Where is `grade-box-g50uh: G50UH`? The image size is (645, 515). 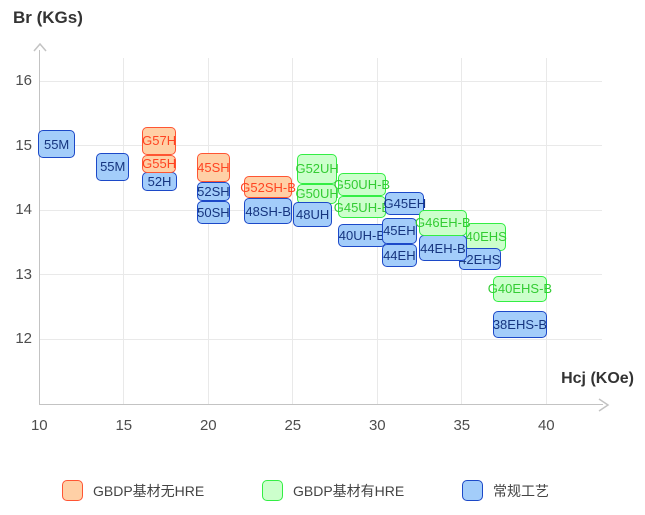
grade-box-g50uh: G50UH is located at coordinates (317, 193).